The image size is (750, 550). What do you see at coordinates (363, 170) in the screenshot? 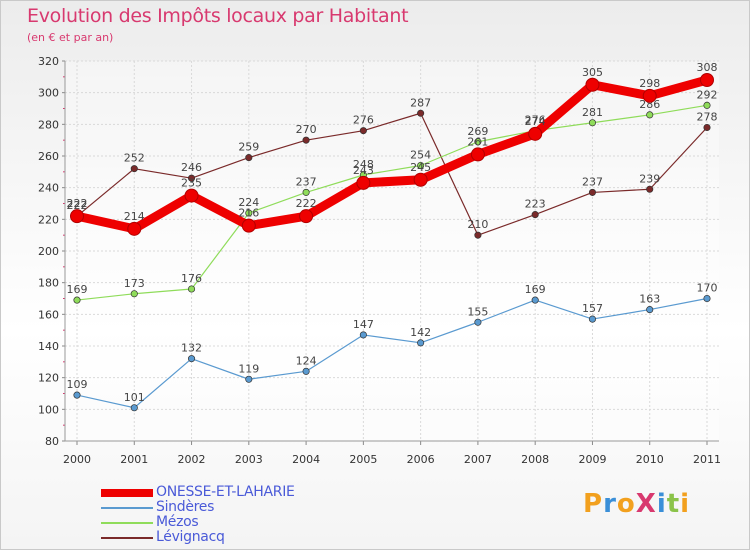
I see `data-label-onesse-et-laharie: 243` at bounding box center [363, 170].